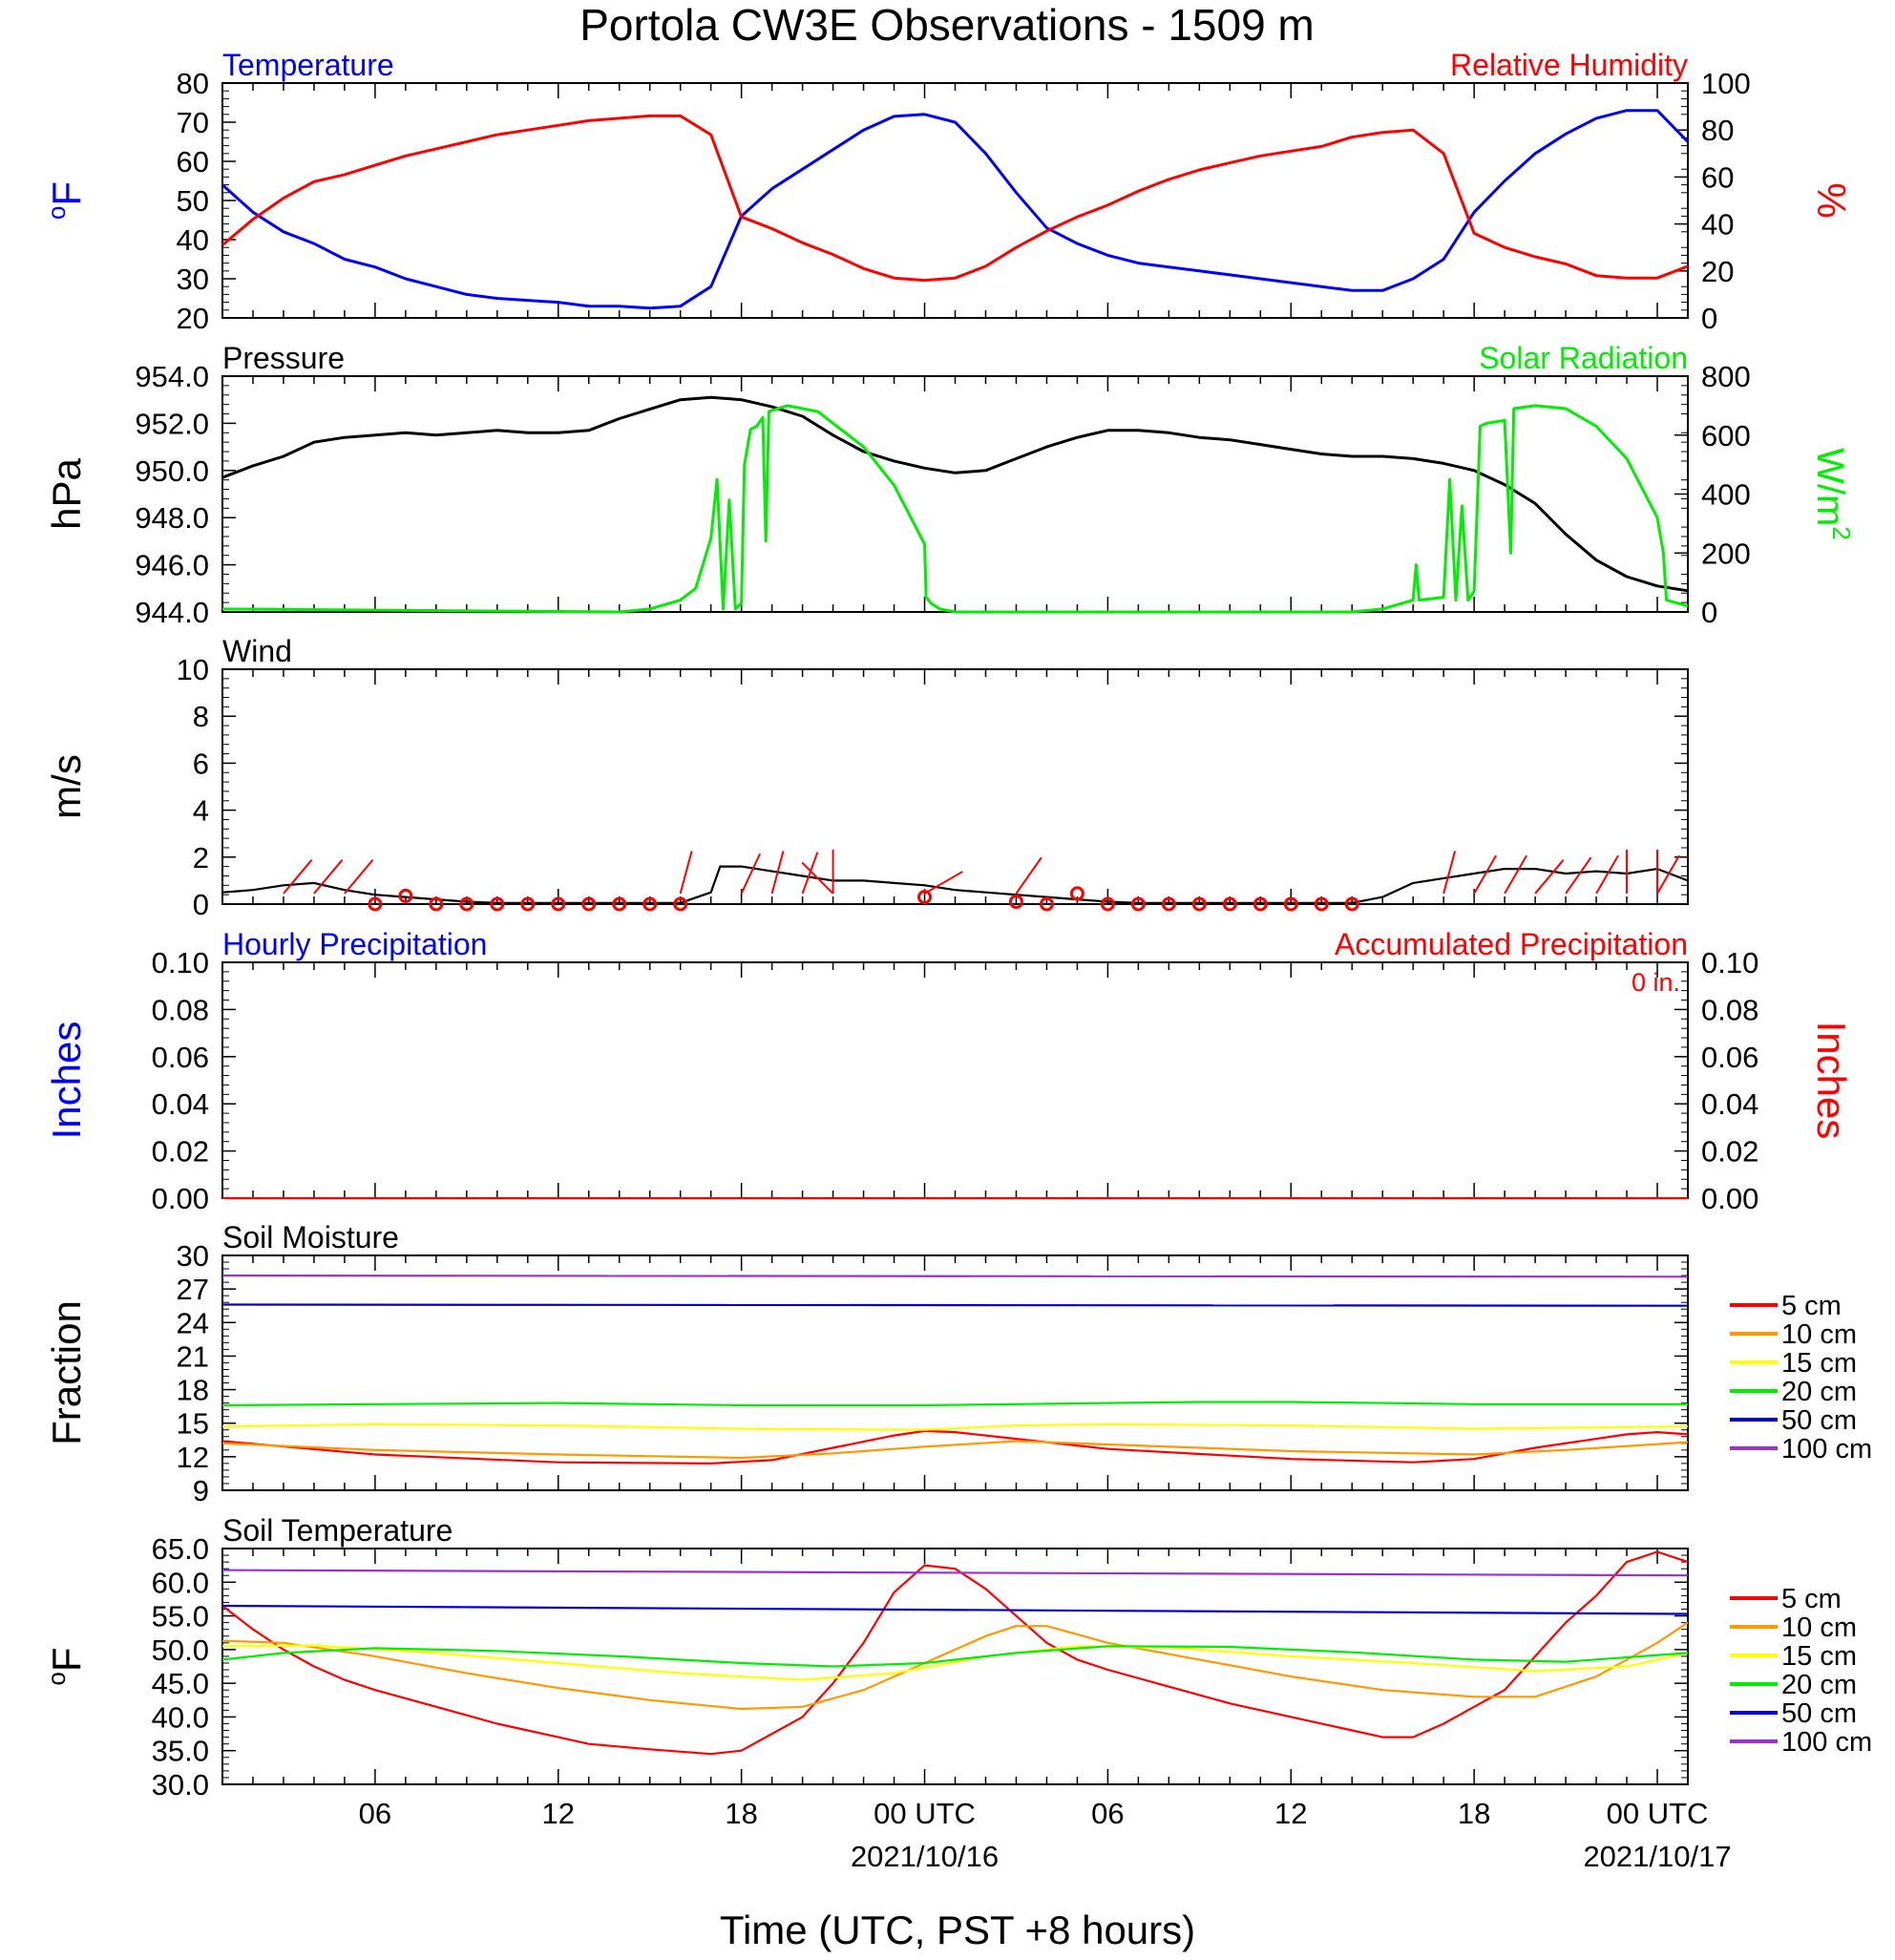 The image size is (1895, 1960). I want to click on y-axis-label-right: Inches, so click(1831, 1081).